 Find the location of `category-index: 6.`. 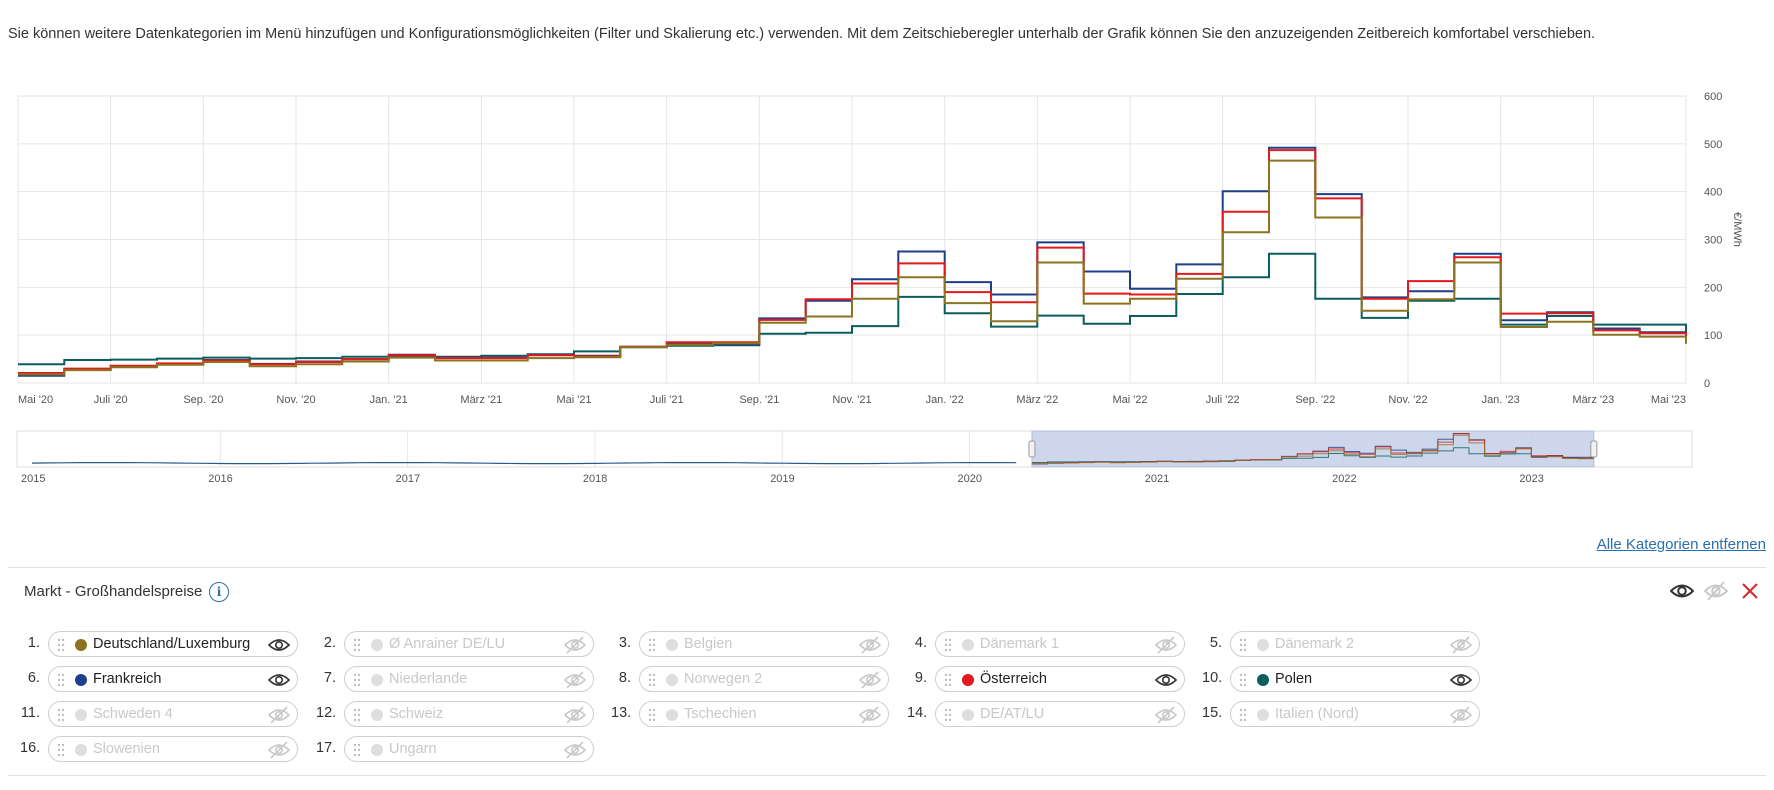

category-index: 6. is located at coordinates (33, 678).